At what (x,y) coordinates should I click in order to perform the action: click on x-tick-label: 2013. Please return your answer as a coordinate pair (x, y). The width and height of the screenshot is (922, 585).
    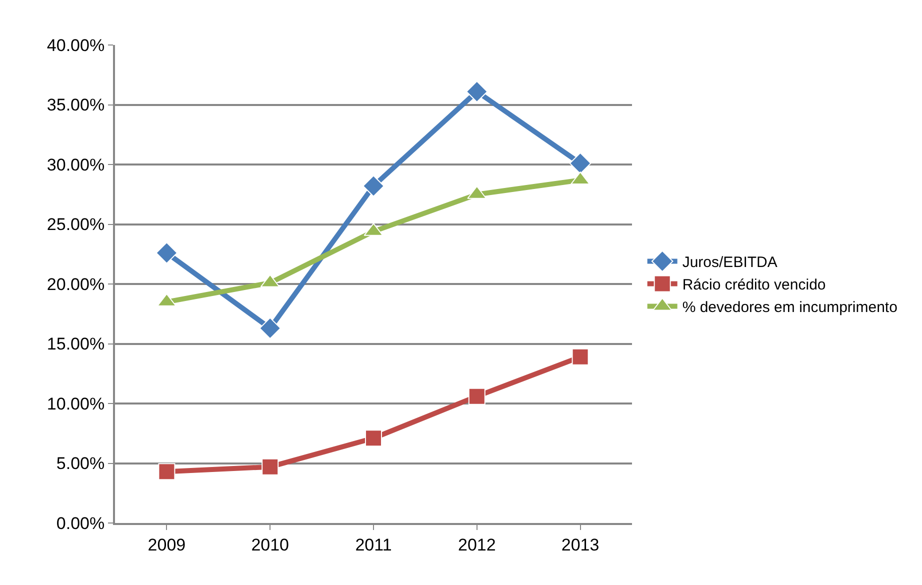
    Looking at the image, I should click on (580, 544).